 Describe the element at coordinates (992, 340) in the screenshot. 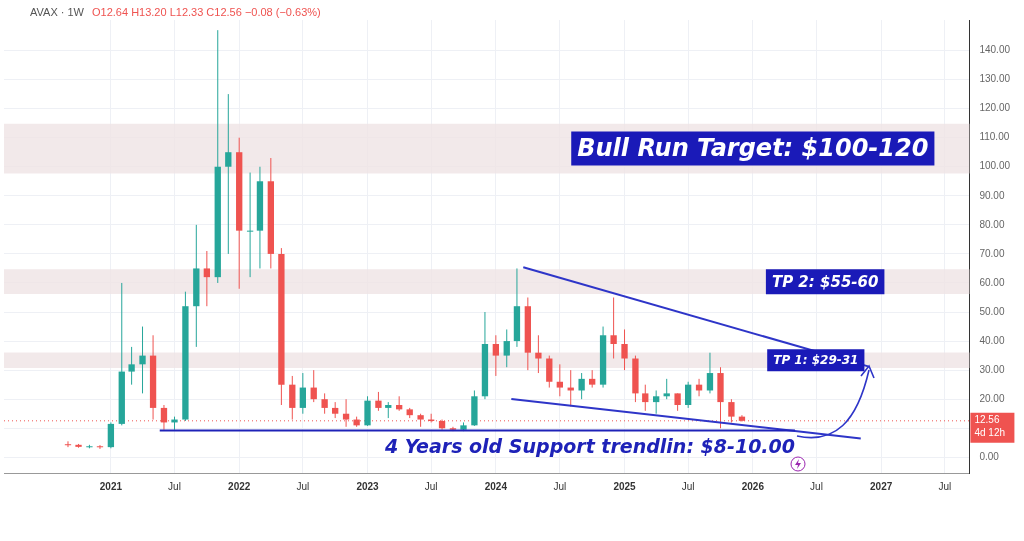

I see `y-tick-label: 40.00` at that location.